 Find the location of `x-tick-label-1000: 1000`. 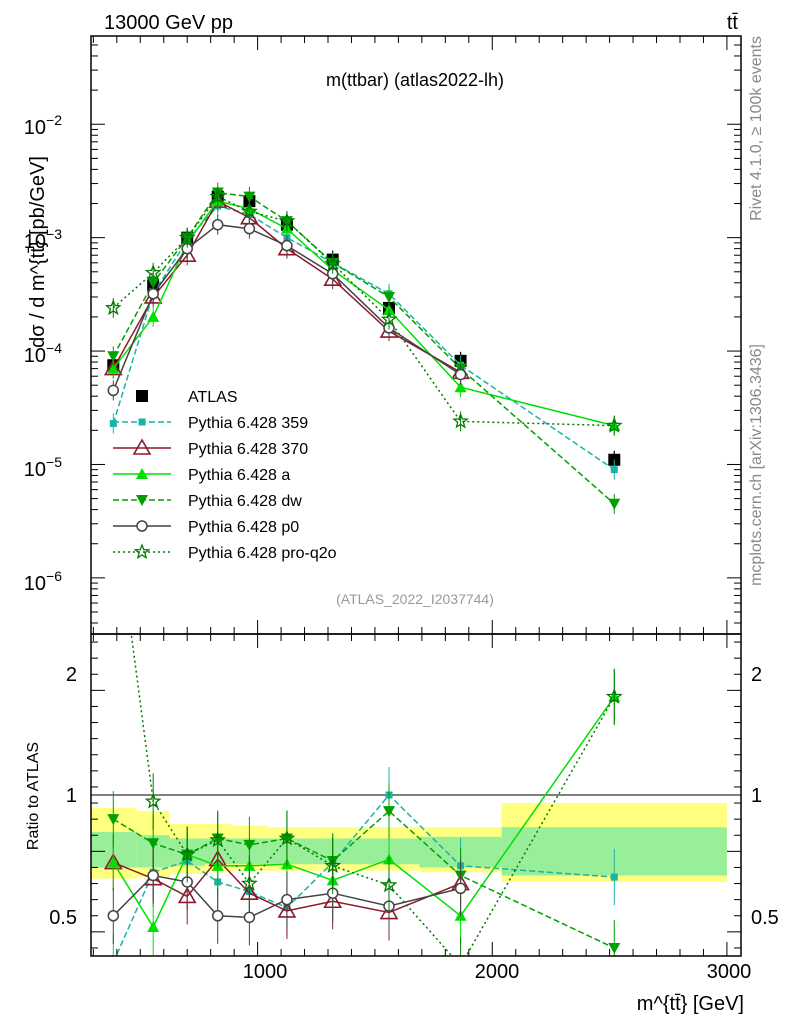

x-tick-label-1000: 1000 is located at coordinates (265, 972).